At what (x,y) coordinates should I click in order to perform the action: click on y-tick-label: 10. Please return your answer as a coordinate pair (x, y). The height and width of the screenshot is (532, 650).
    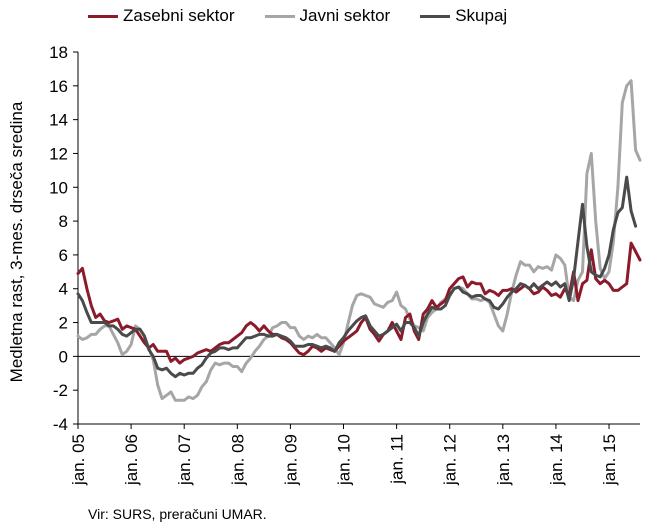
    Looking at the image, I should click on (58, 187).